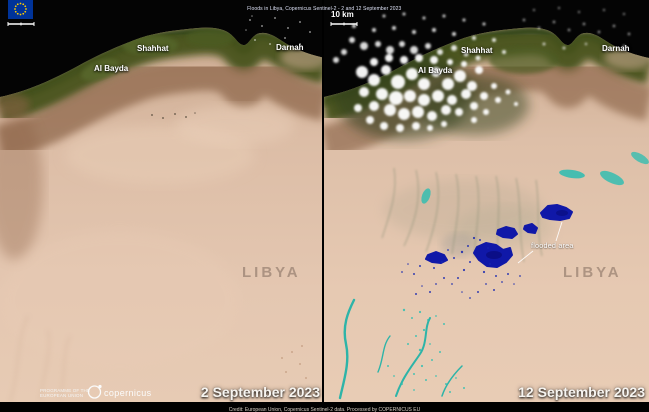  What do you see at coordinates (342, 14) in the screenshot?
I see `scale-label-right: 10 km` at bounding box center [342, 14].